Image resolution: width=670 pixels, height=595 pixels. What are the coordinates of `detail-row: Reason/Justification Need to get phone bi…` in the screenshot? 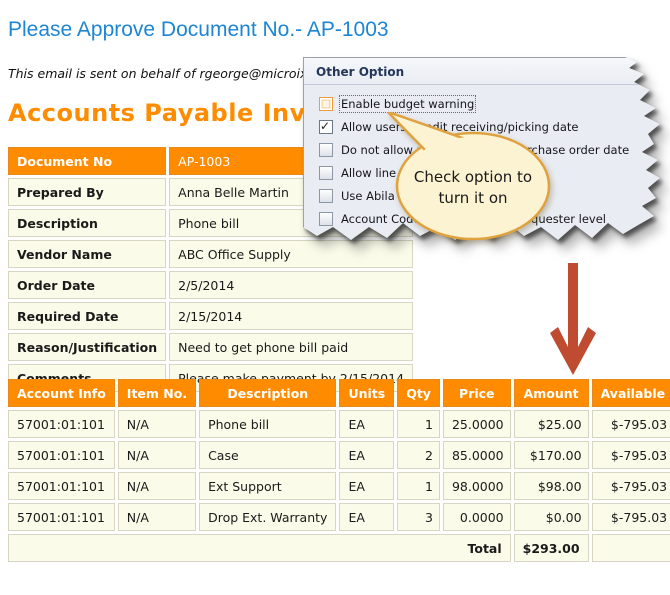 It's located at (211, 347).